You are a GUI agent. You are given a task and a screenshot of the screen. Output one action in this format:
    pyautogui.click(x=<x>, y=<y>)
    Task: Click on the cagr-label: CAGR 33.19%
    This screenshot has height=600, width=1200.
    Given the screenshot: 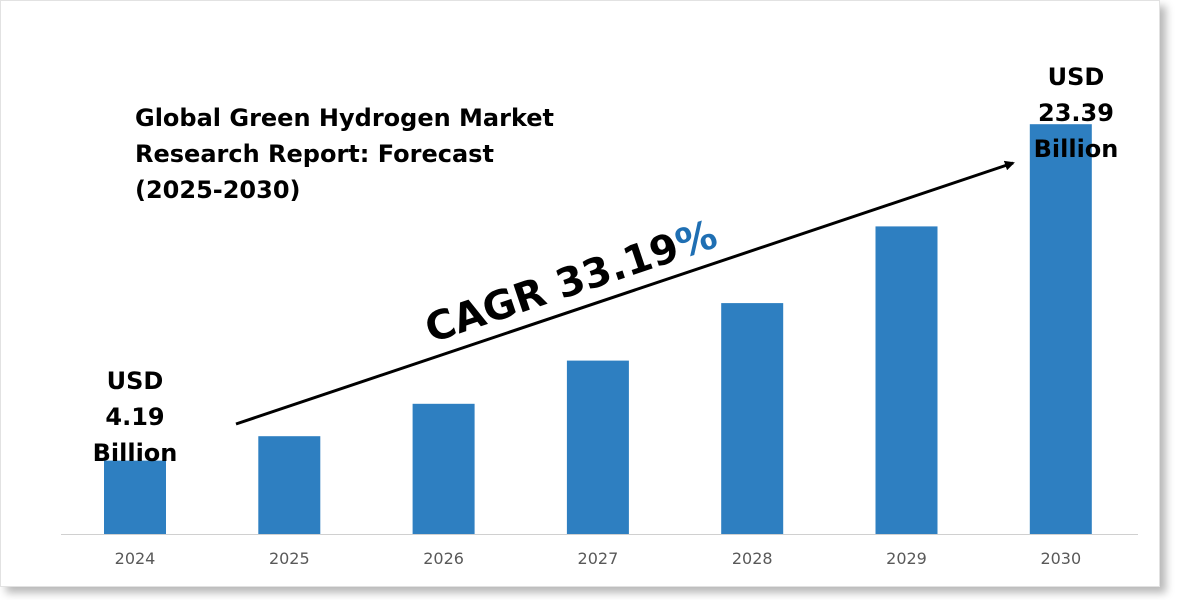 What is the action you would take?
    pyautogui.click(x=571, y=282)
    